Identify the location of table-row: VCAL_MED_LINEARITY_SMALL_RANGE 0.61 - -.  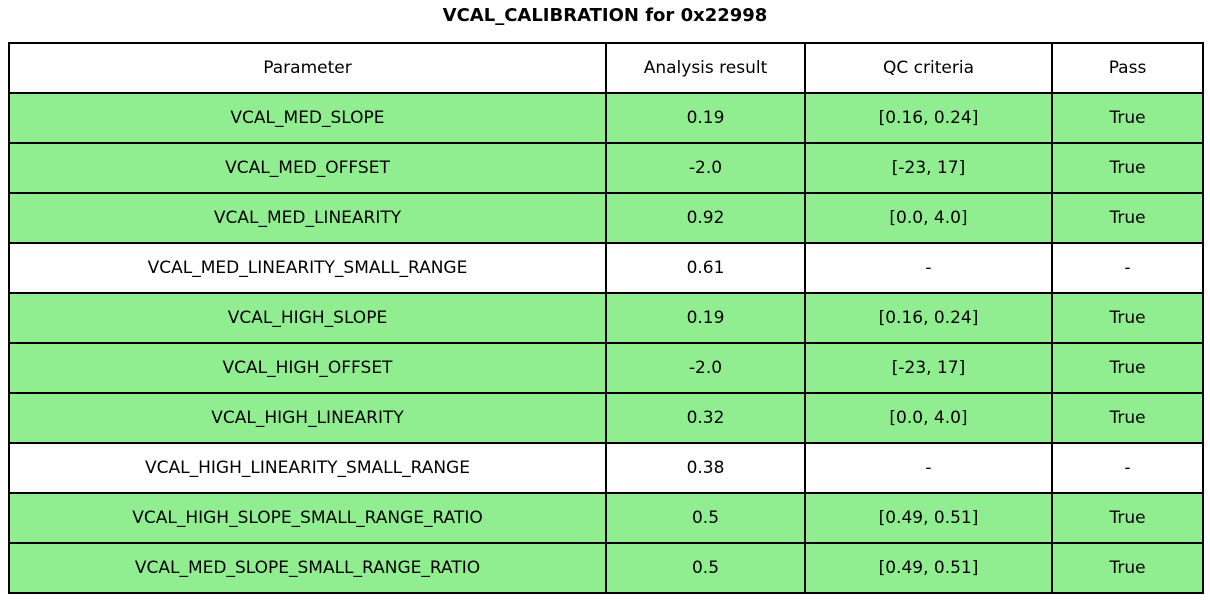
(606, 268).